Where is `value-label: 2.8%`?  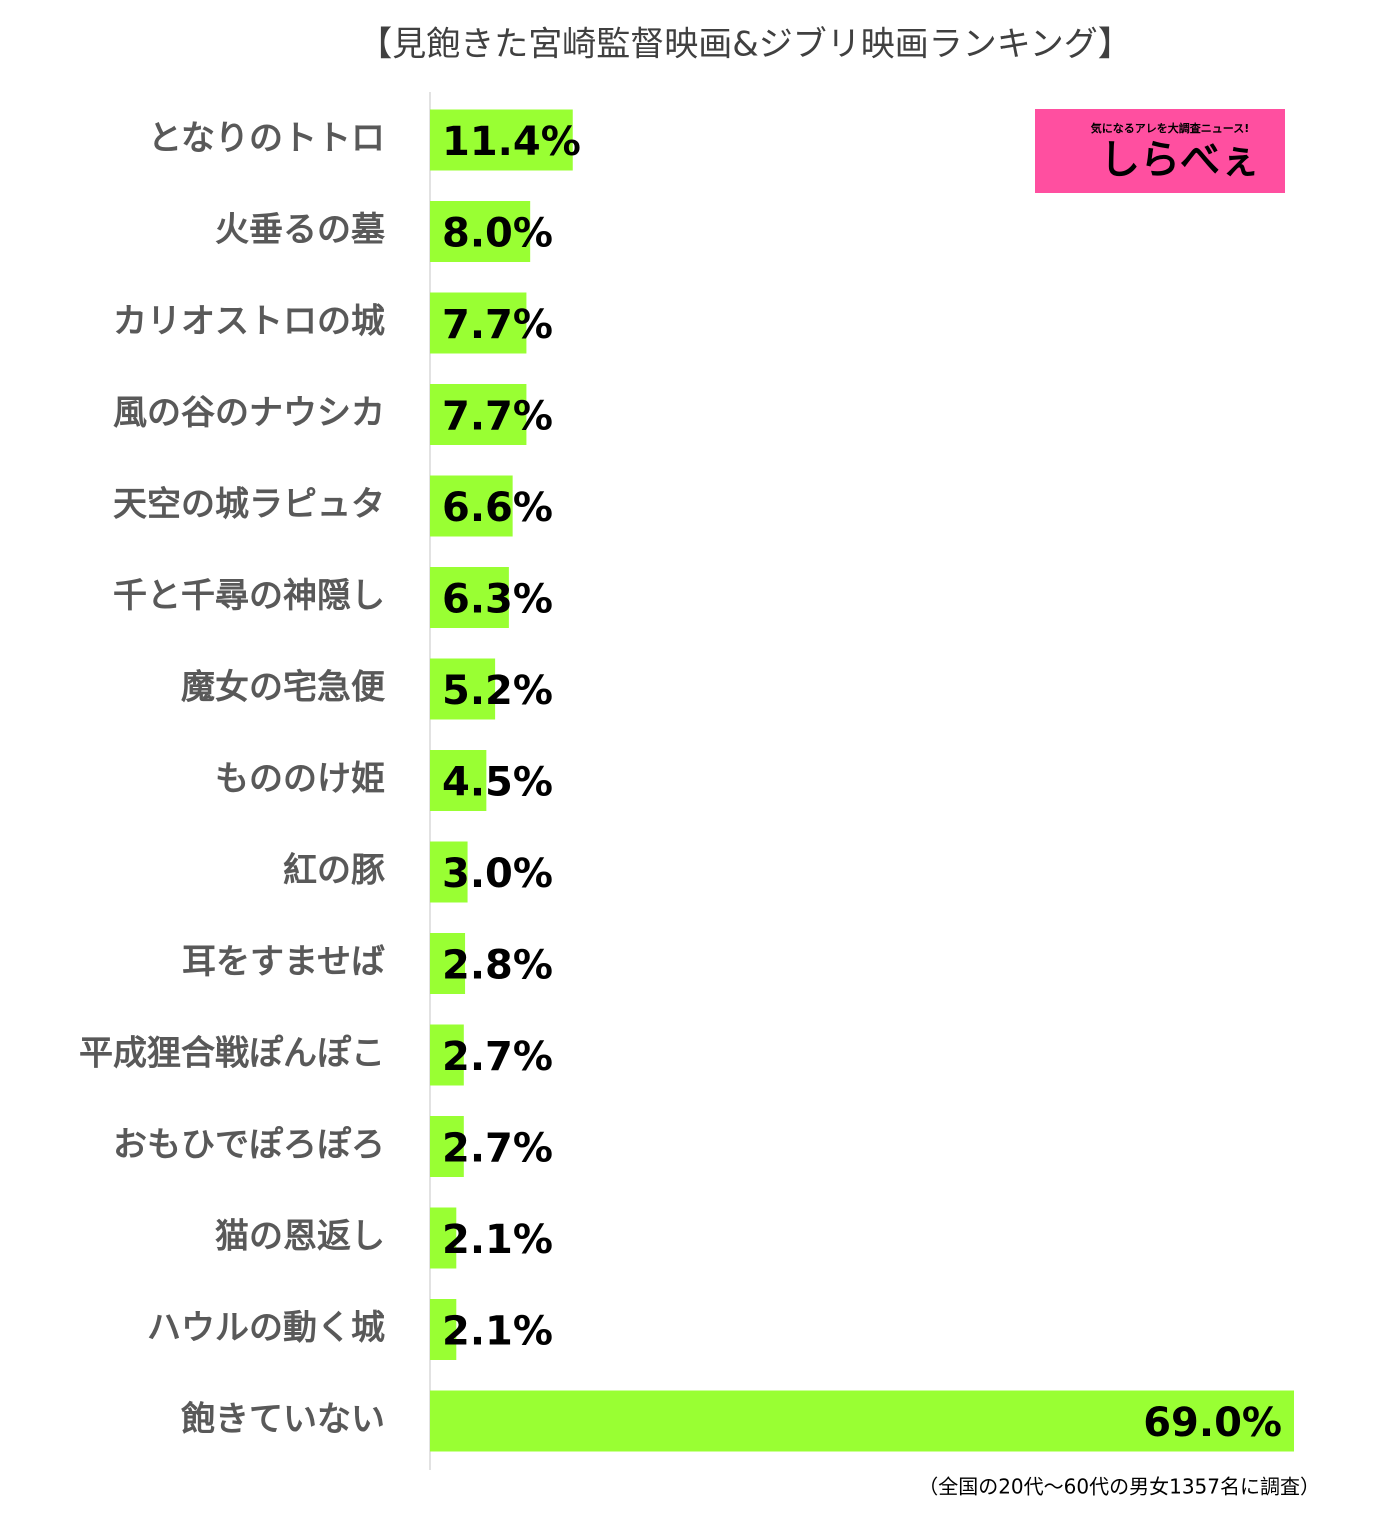 value-label: 2.8% is located at coordinates (497, 966).